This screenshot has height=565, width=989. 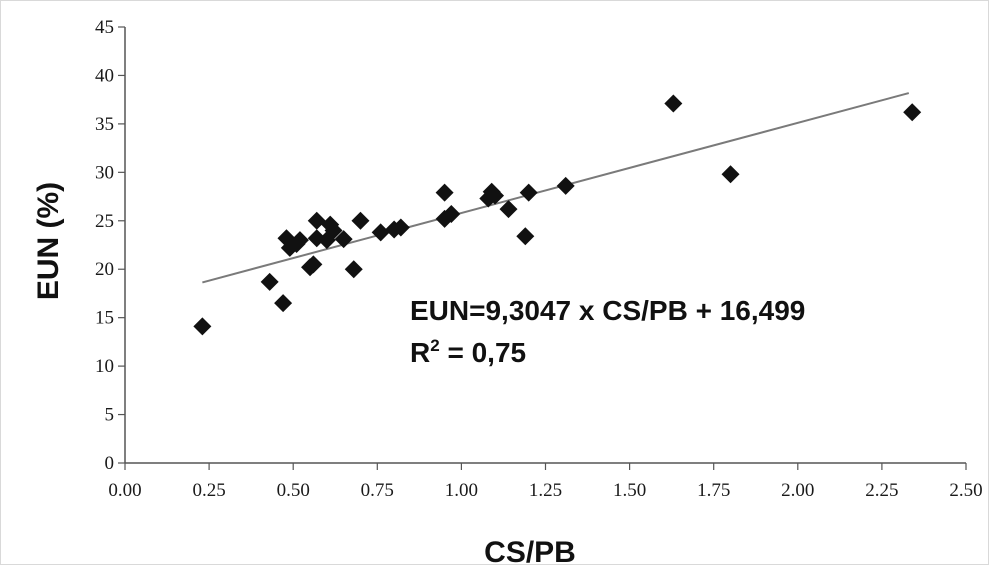 I want to click on y-axis-title: EUN (%), so click(x=48, y=241).